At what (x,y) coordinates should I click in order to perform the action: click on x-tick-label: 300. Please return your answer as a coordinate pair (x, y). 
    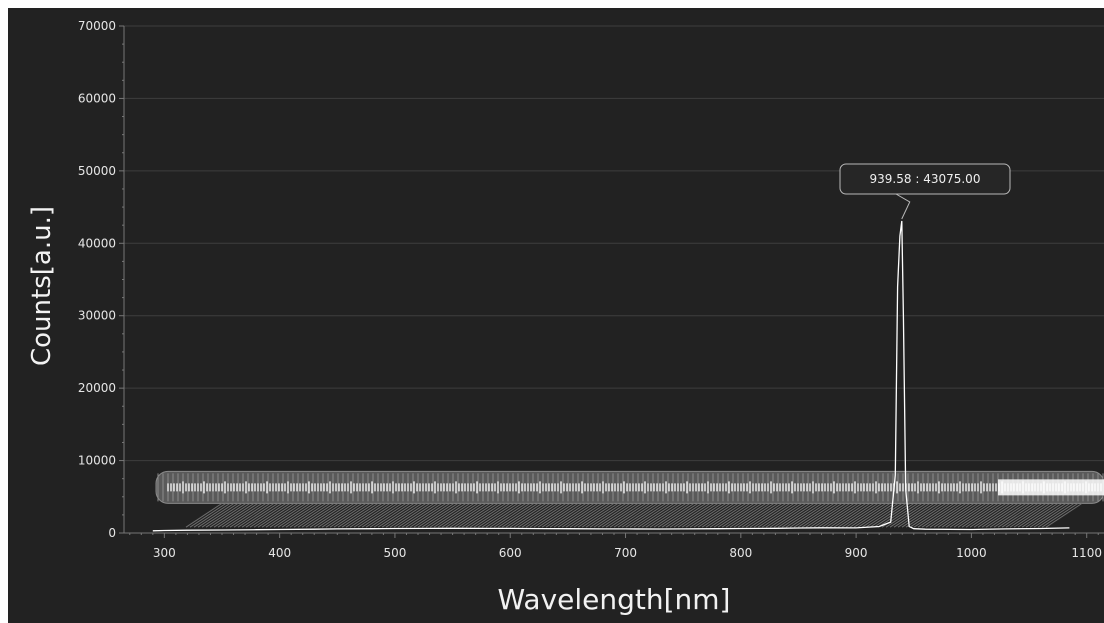
    Looking at the image, I should click on (164, 553).